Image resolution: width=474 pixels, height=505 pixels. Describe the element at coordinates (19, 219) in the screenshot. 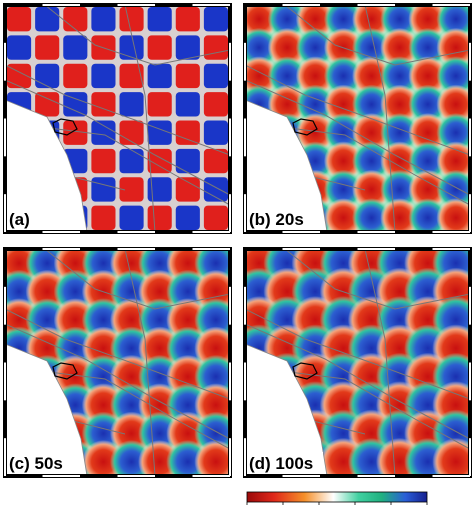

I see `panel-label: (a)` at that location.